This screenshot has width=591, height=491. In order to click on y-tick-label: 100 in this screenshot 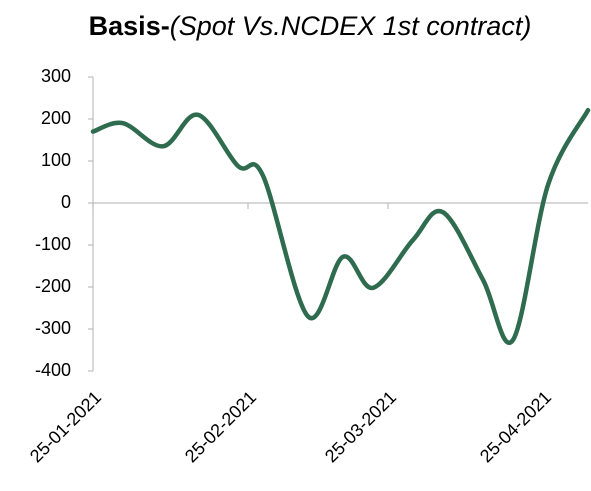, I will do `click(56, 160)`.